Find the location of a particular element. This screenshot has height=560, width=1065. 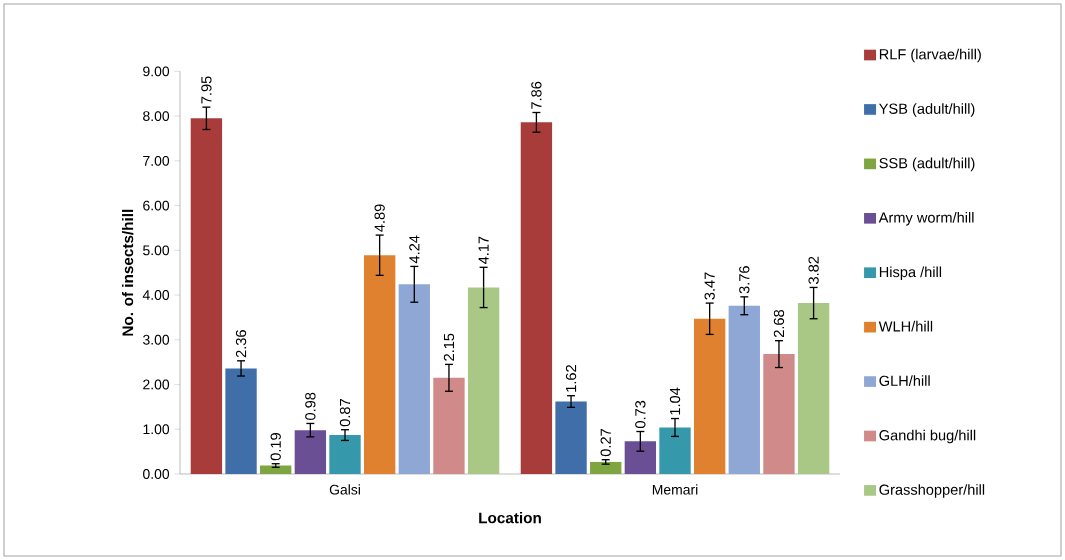

legend-label: Hispa /hill is located at coordinates (910, 273).